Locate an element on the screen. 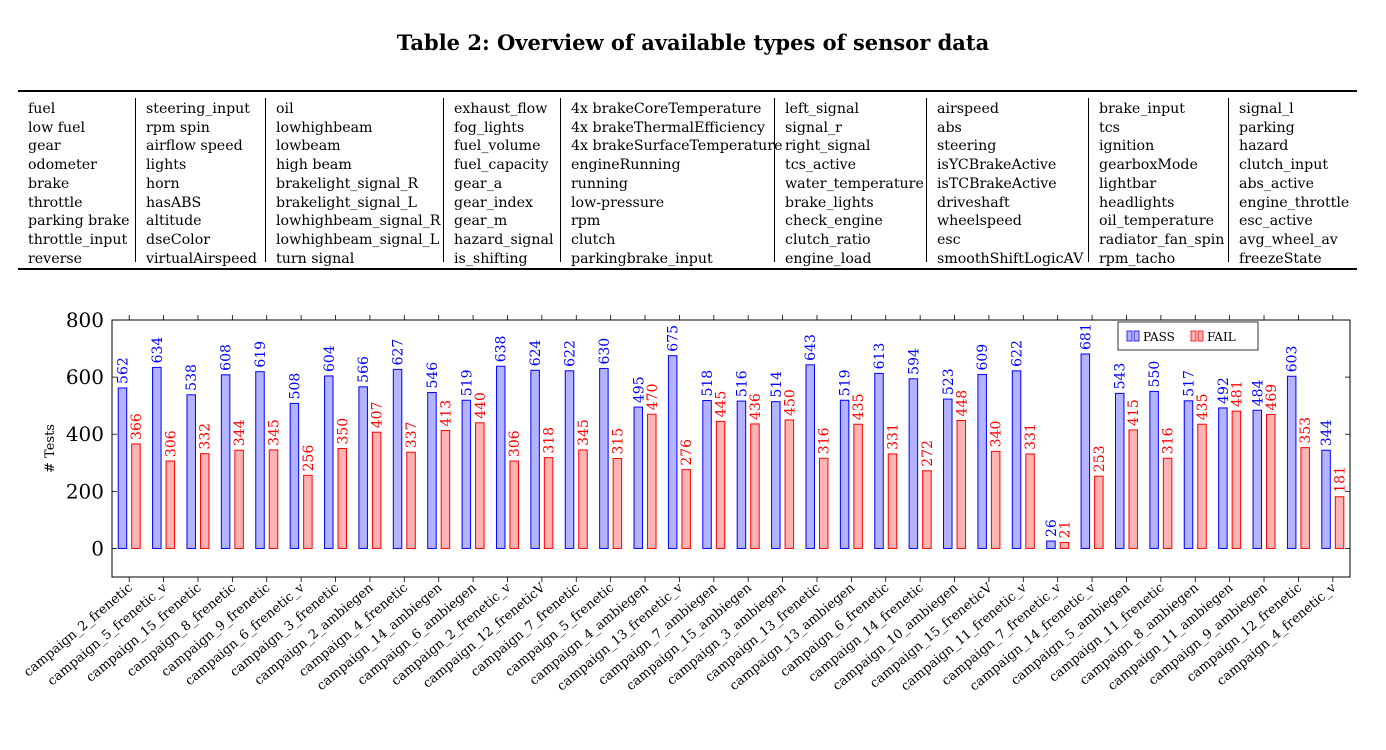  pass-value-label: 627 is located at coordinates (399, 352).